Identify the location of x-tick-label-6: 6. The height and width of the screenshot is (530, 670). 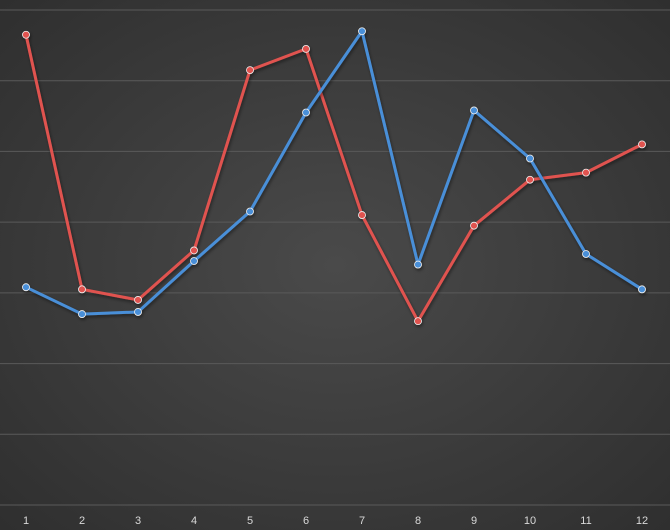
(306, 521).